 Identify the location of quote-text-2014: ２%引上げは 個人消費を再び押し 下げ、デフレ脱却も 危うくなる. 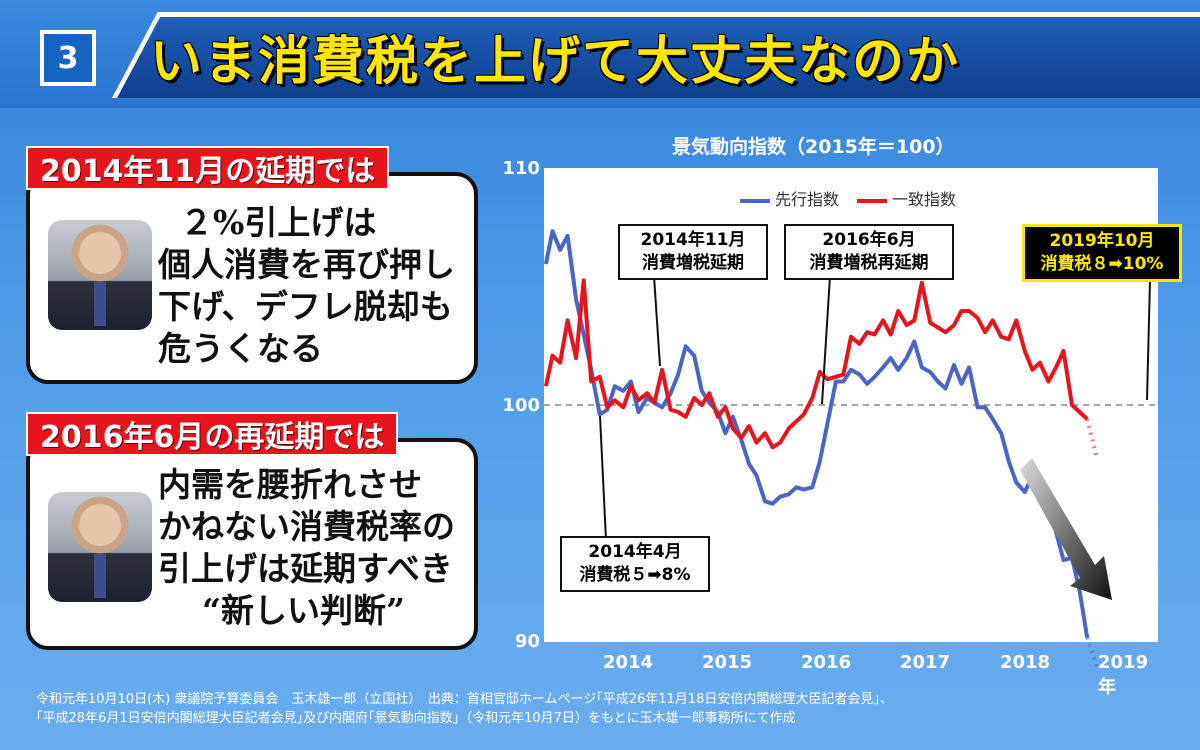
(306, 285).